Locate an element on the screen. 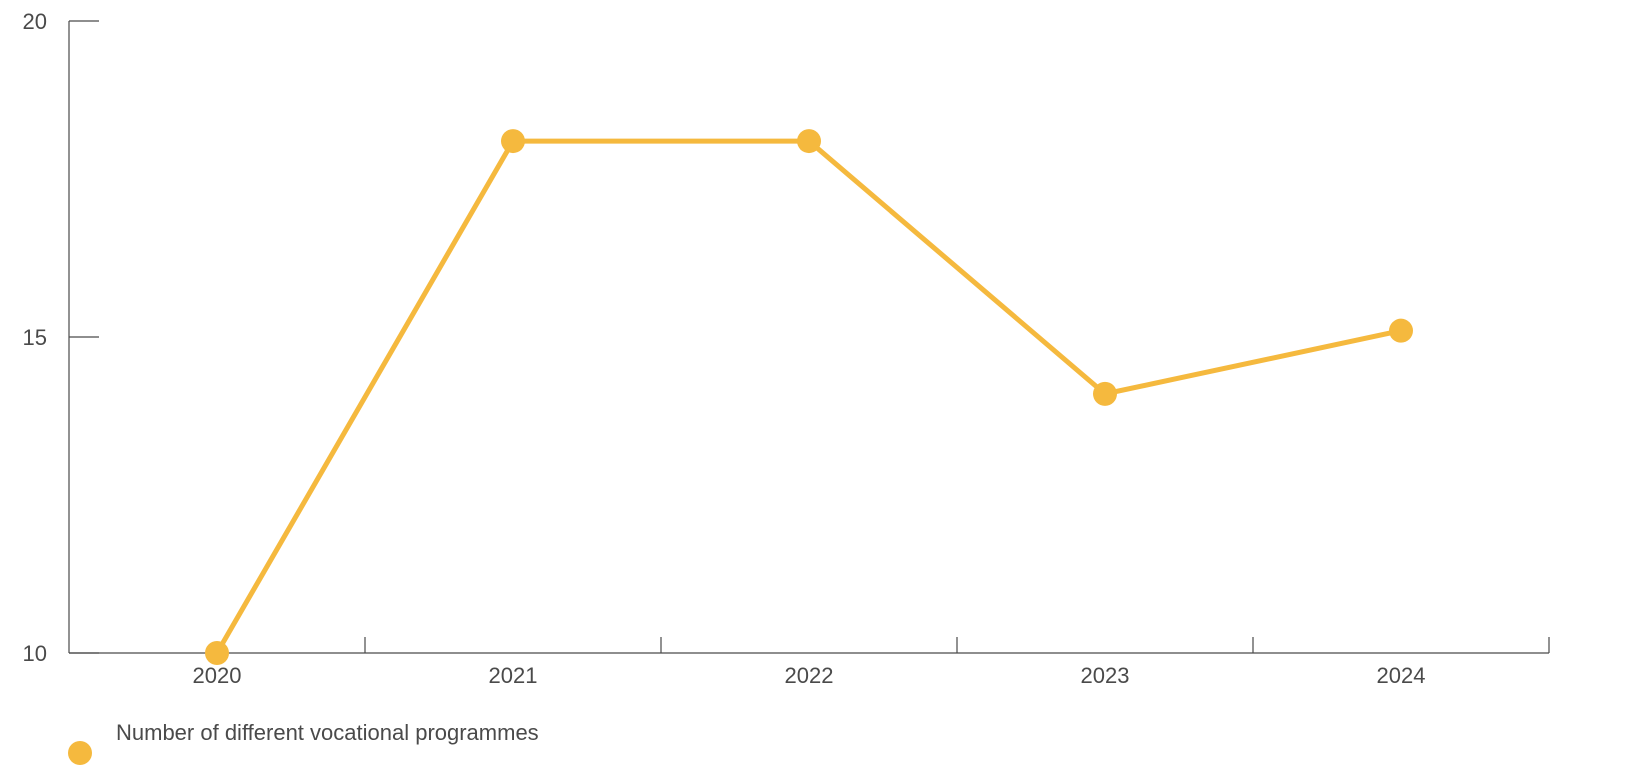  y-tick-label: 10 is located at coordinates (35, 653).